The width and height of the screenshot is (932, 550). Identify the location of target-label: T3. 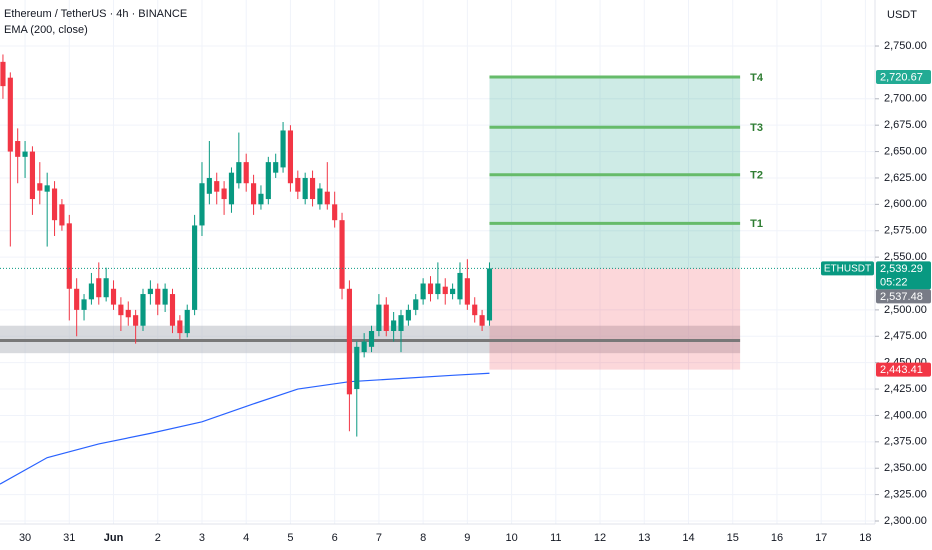
(756, 128).